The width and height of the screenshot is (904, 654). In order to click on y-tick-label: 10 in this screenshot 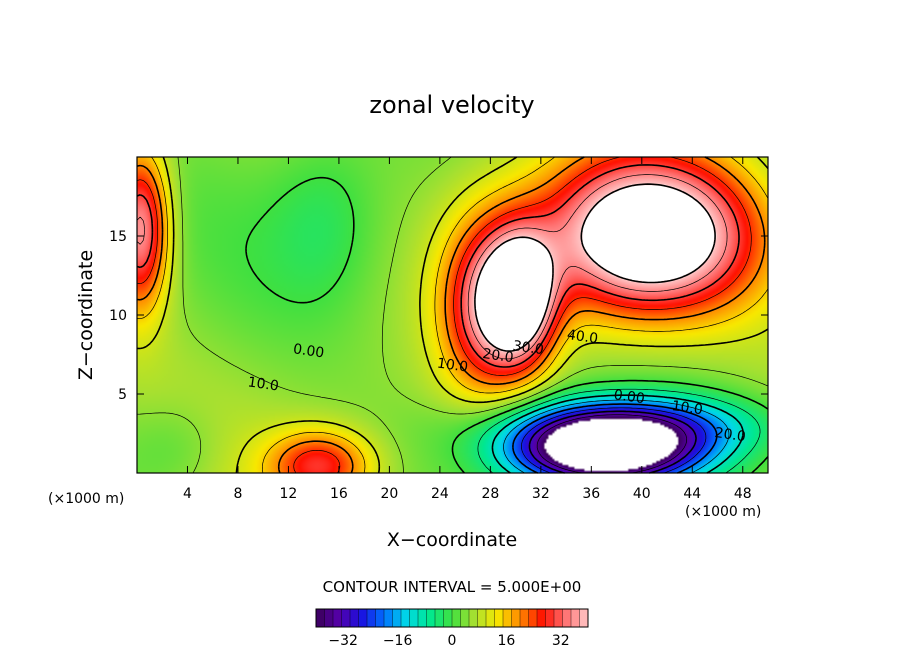, I will do `click(118, 316)`.